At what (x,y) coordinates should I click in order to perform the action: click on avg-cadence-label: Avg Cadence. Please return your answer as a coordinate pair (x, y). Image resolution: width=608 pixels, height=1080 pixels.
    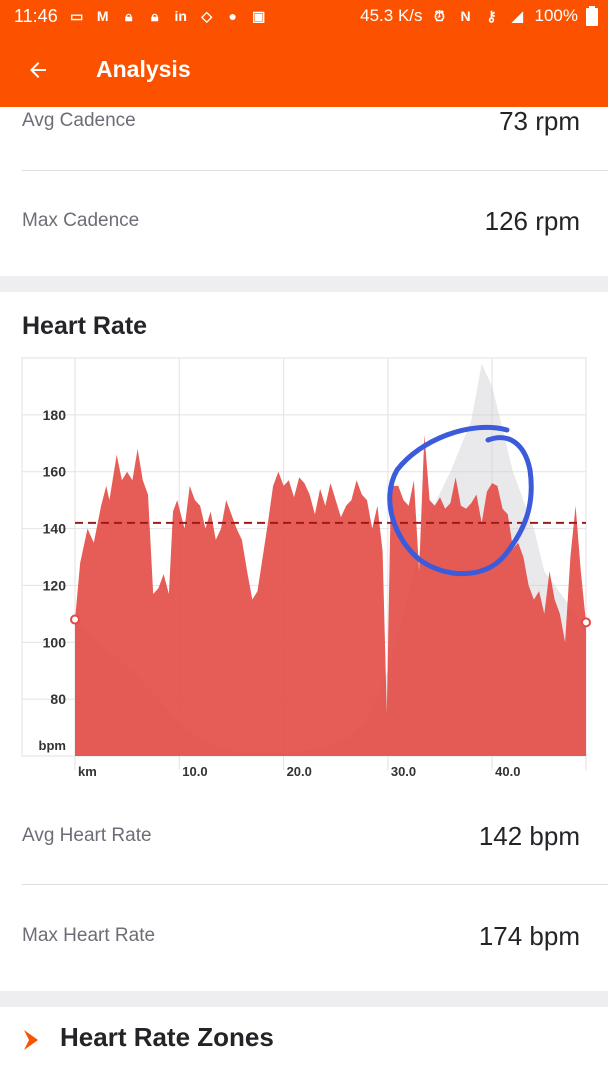
    Looking at the image, I should click on (79, 120).